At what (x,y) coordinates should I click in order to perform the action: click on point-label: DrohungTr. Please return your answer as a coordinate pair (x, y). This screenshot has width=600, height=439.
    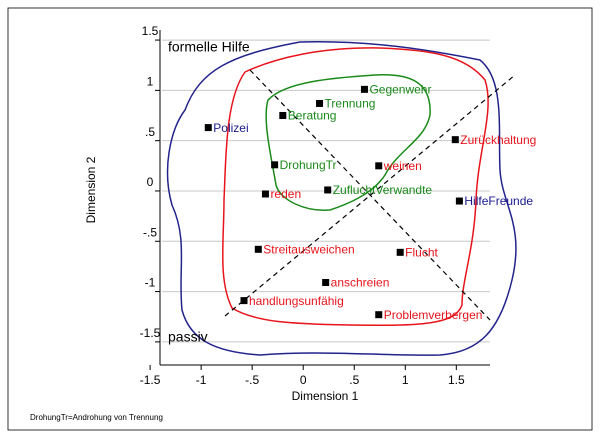
    Looking at the image, I should click on (308, 165).